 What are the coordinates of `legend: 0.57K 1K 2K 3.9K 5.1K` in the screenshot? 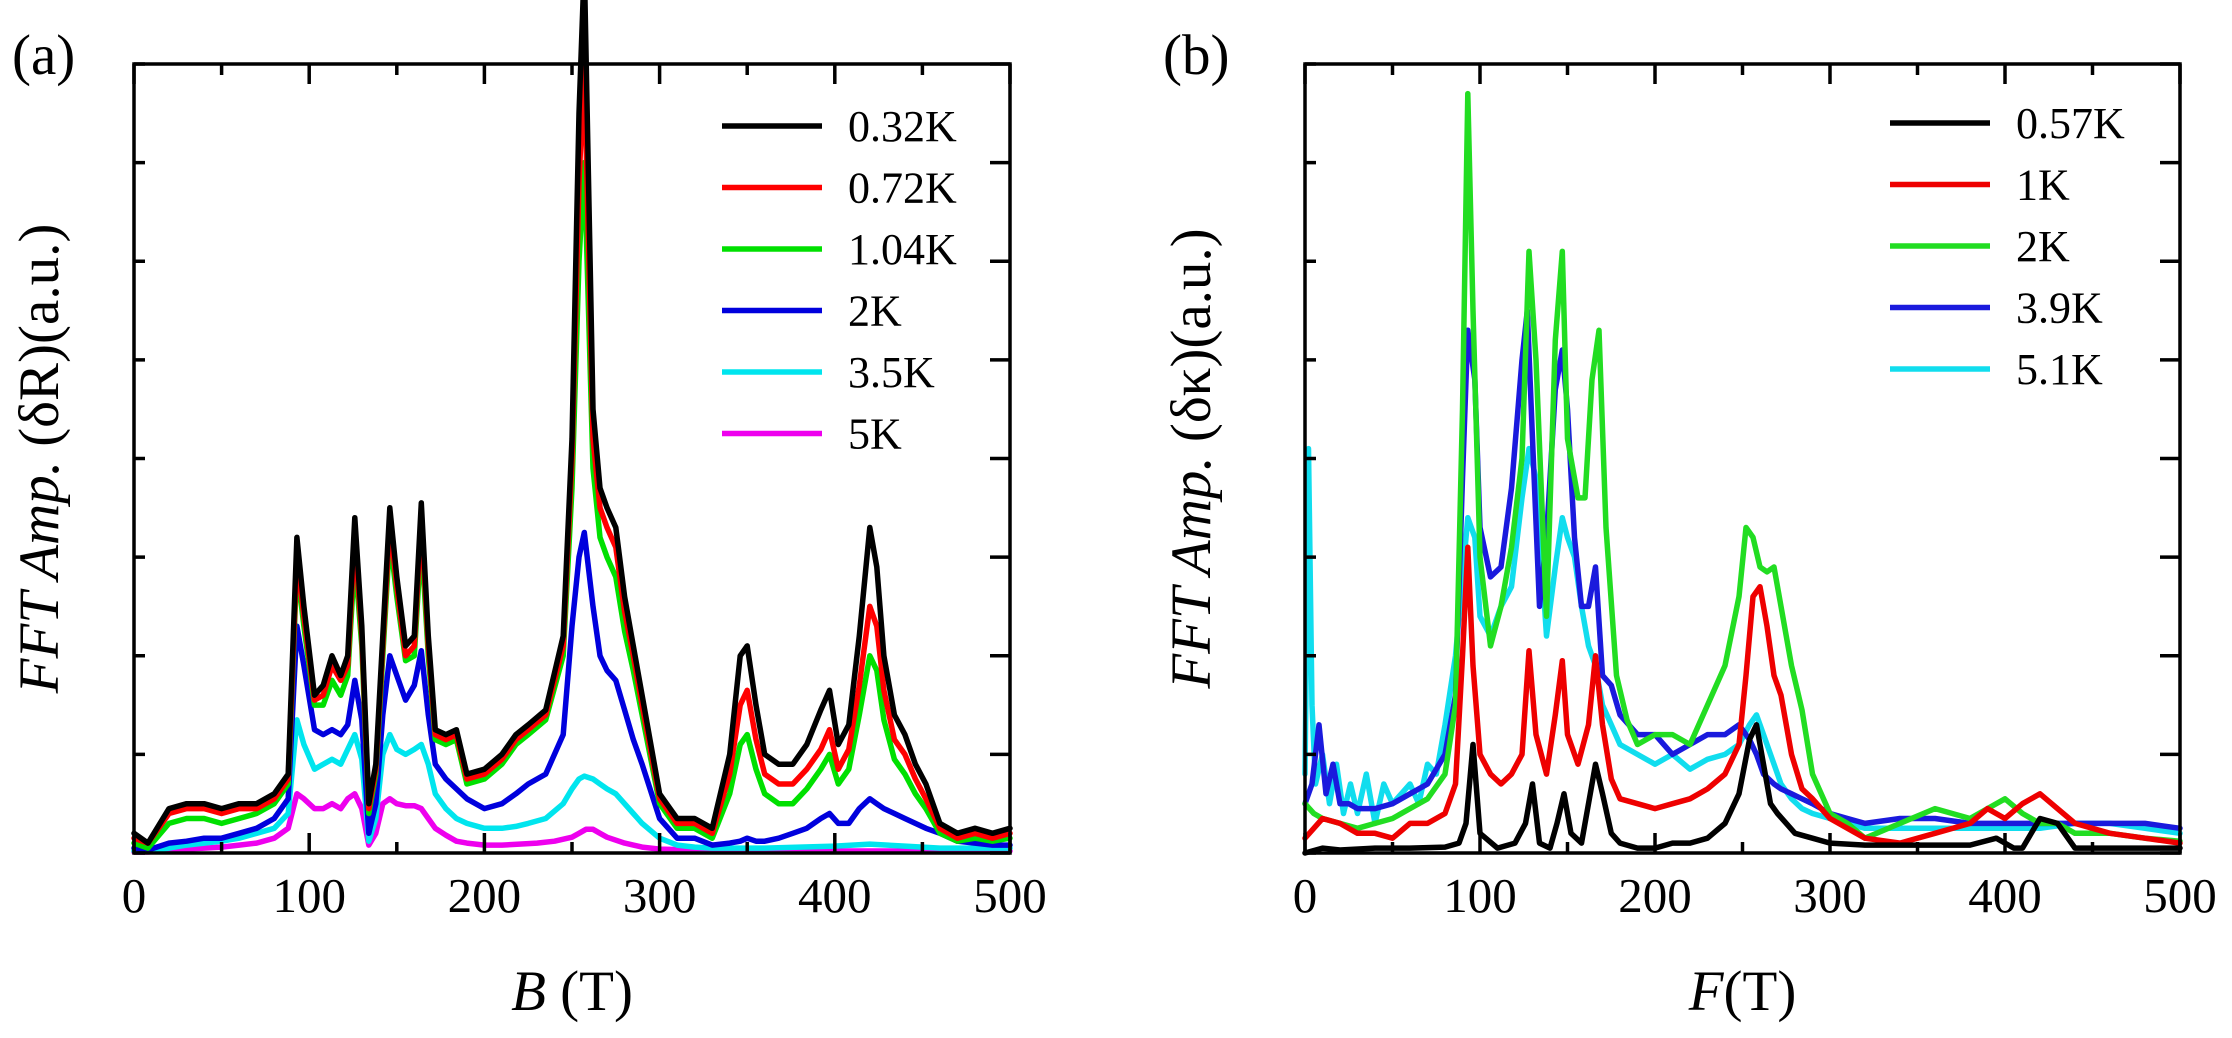 It's located at (2007, 246).